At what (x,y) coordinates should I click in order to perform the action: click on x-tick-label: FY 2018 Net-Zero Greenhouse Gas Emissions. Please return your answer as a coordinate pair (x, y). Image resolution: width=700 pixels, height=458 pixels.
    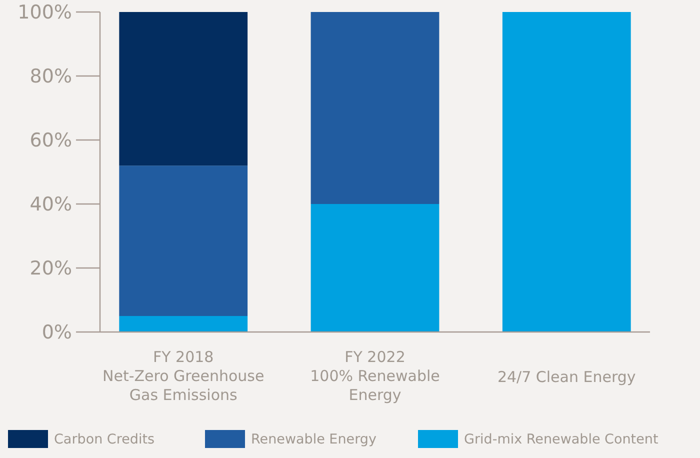
    Looking at the image, I should click on (183, 376).